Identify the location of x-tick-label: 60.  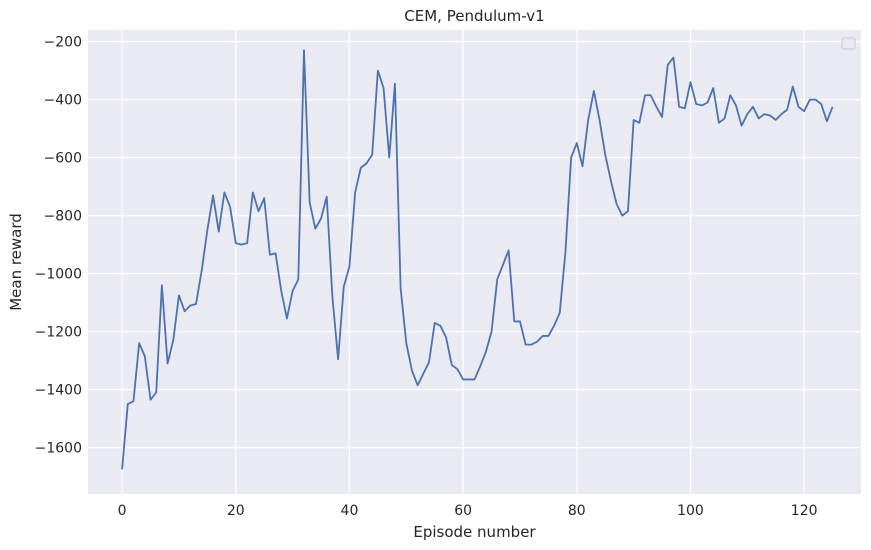
(463, 511).